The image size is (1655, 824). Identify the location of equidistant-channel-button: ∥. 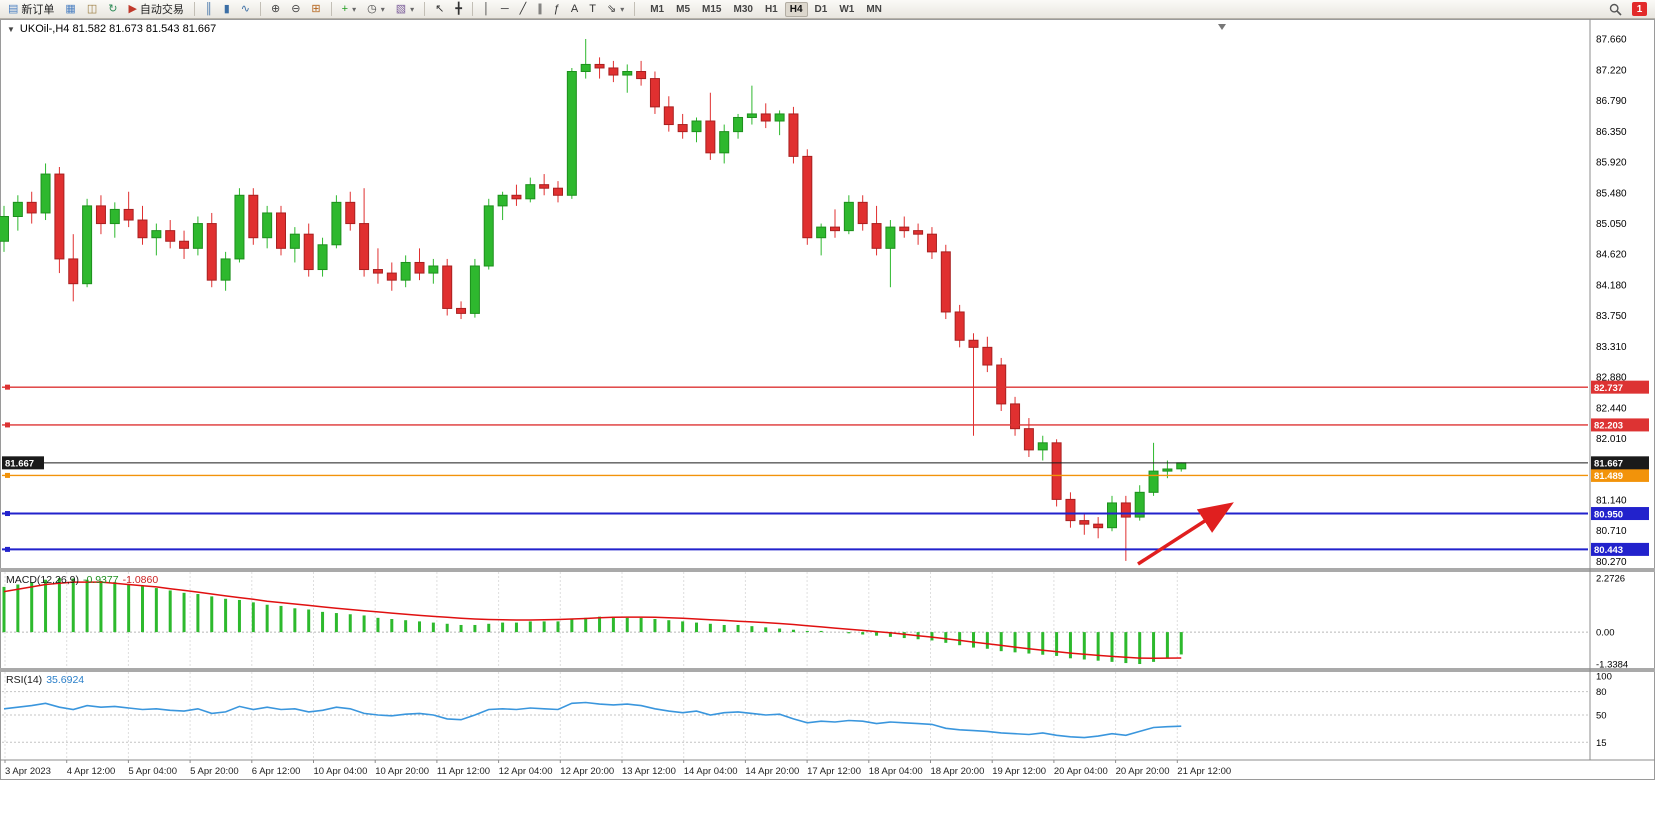
(540, 9).